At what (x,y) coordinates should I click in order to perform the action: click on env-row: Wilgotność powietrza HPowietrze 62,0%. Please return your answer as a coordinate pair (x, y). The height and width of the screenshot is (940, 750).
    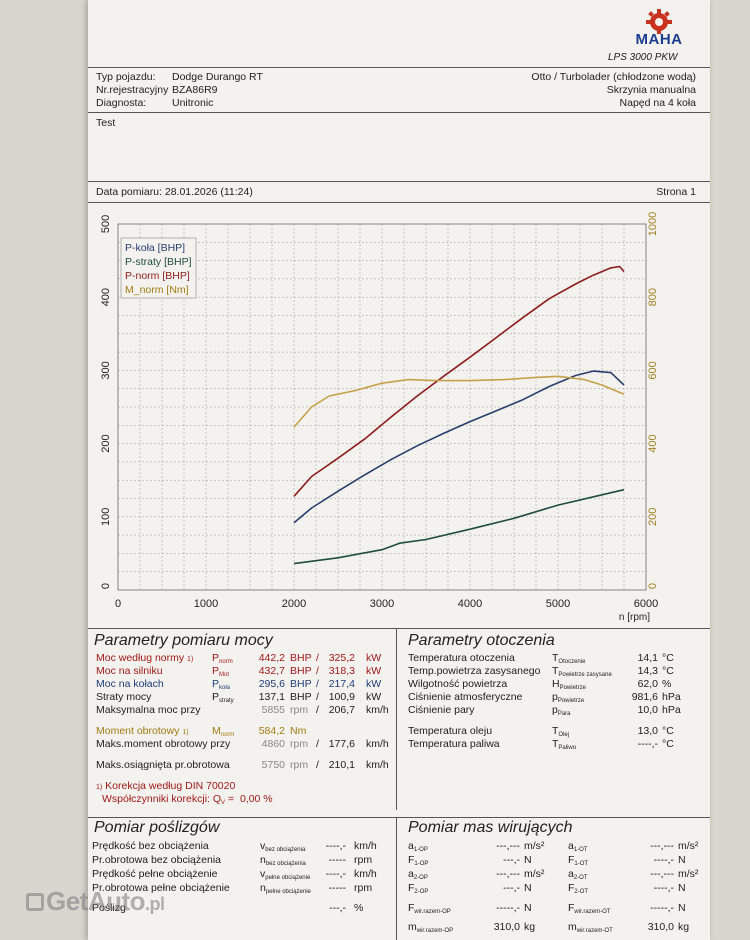
    Looking at the image, I should click on (555, 684).